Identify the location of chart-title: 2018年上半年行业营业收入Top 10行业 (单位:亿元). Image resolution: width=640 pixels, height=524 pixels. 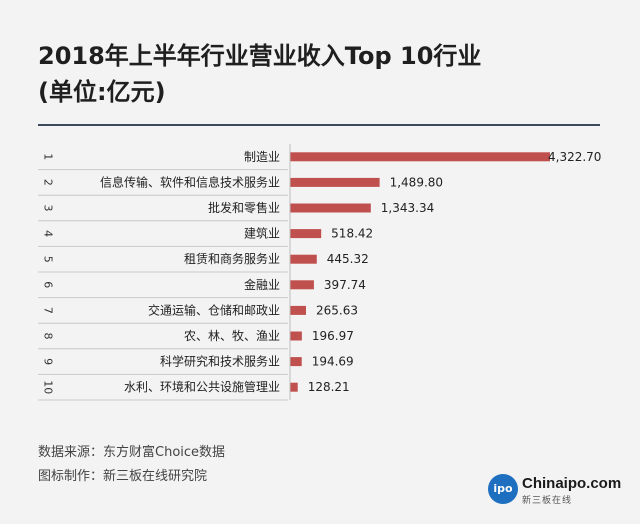
(328, 74).